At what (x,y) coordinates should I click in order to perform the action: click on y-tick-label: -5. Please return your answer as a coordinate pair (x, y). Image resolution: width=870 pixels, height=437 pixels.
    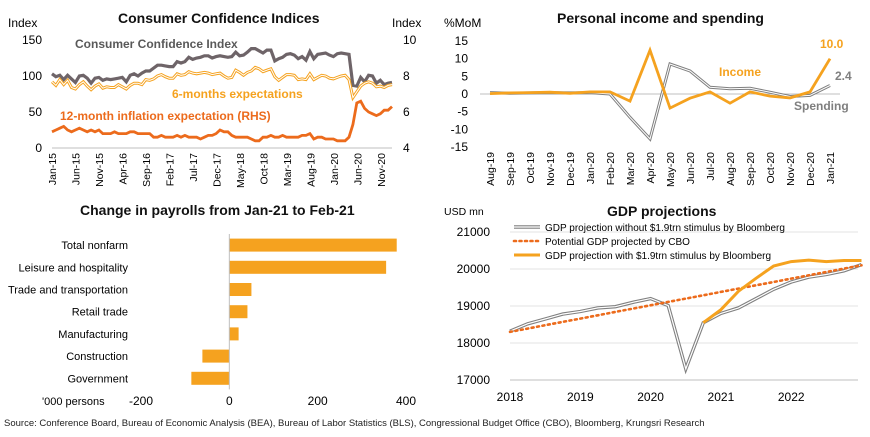
    Looking at the image, I should click on (462, 112).